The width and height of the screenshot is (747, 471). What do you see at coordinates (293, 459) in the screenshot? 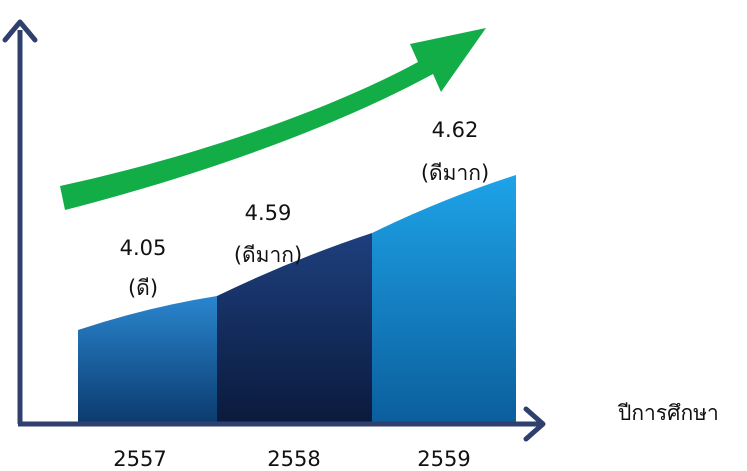
I see `x-tick-label: 2558` at bounding box center [293, 459].